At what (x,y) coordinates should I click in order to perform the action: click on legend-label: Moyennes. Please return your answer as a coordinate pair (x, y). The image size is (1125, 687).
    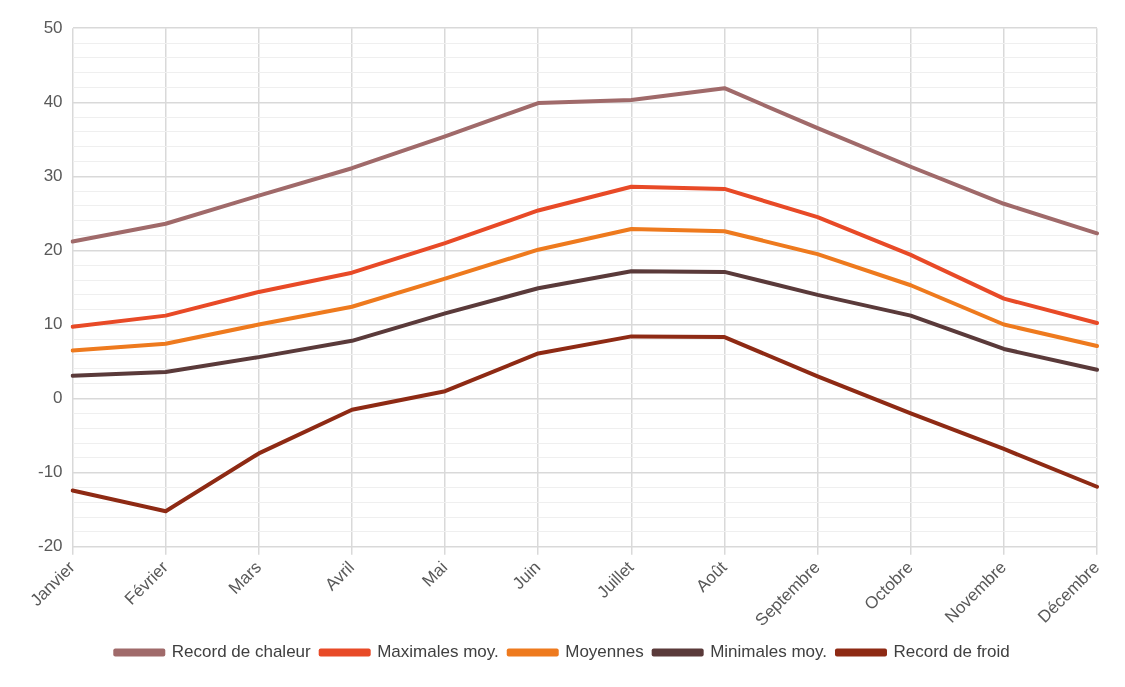
    Looking at the image, I should click on (604, 652).